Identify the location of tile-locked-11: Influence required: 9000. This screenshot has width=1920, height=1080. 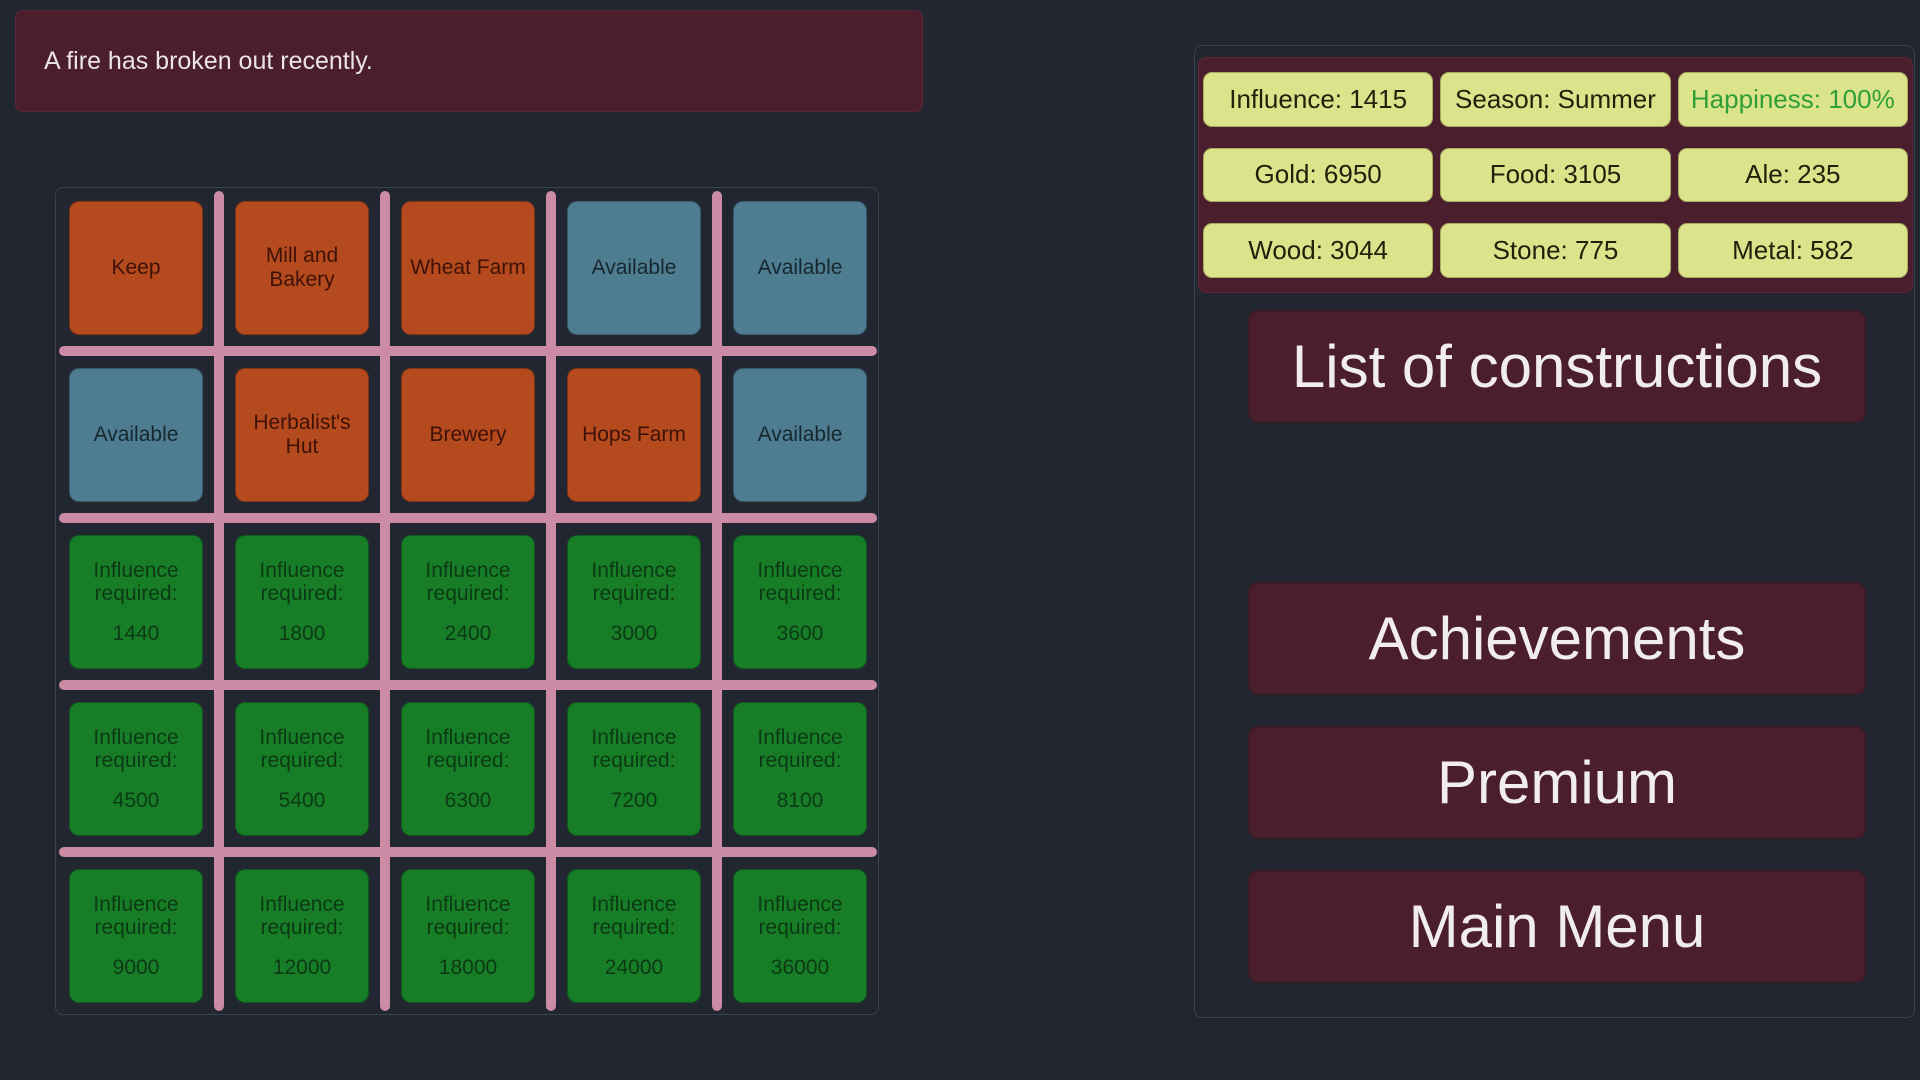
(136, 936).